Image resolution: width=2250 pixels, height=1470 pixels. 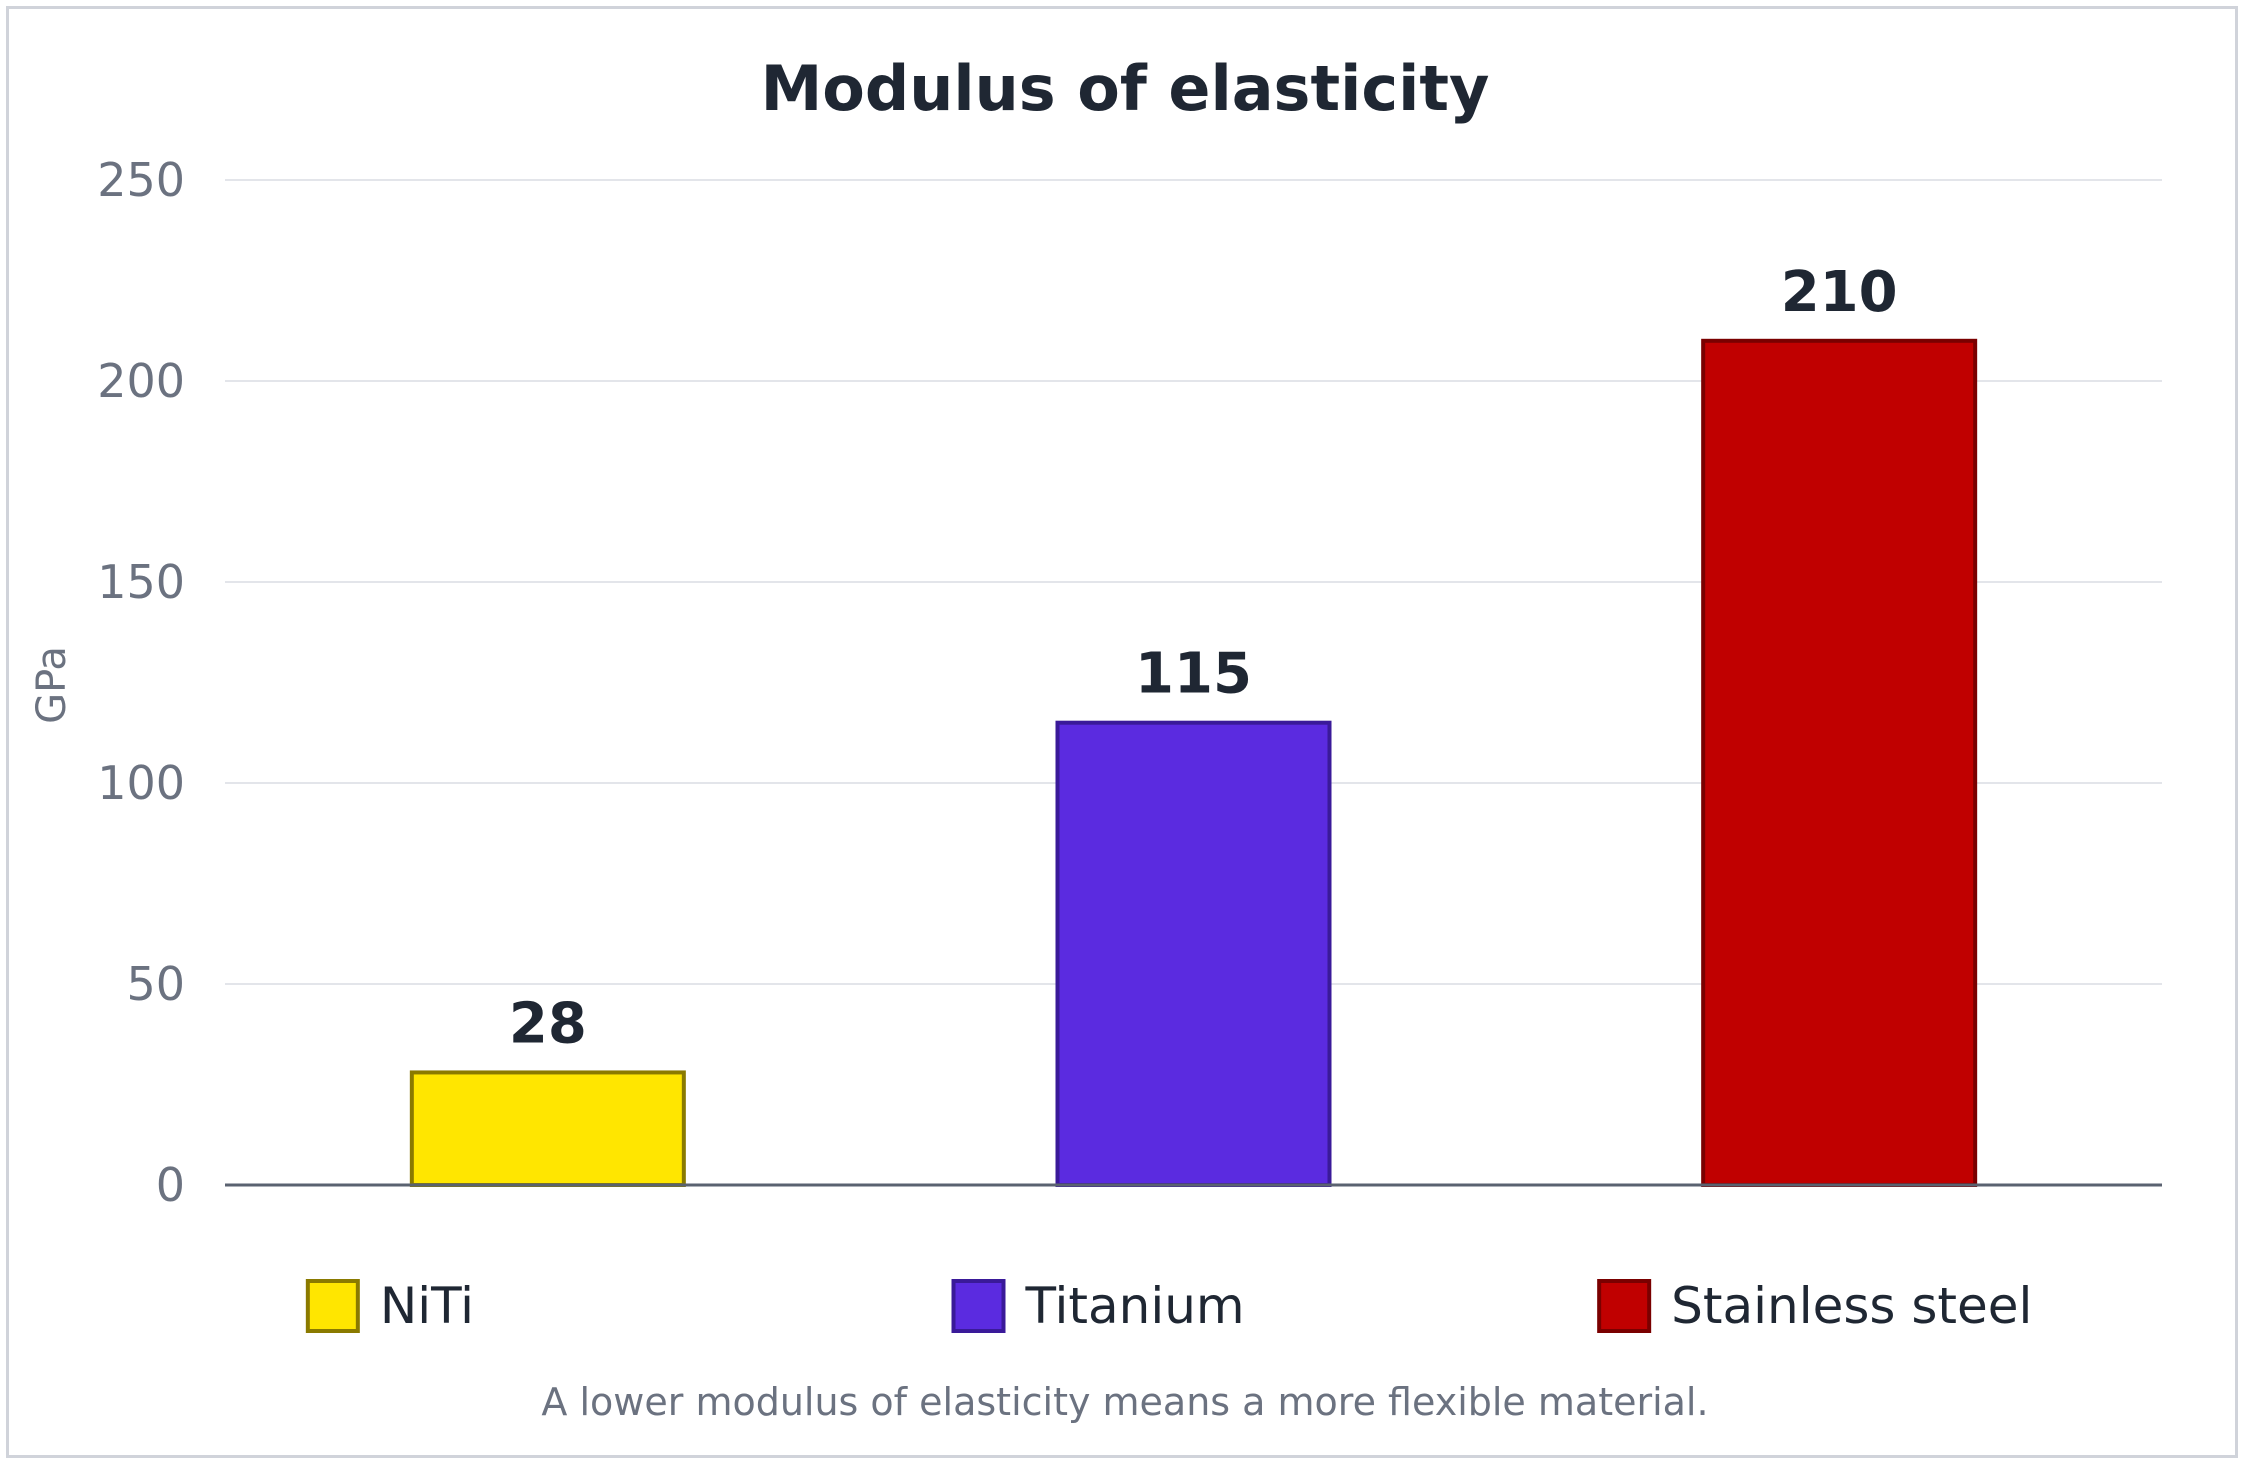 What do you see at coordinates (1193, 674) in the screenshot?
I see `data-label: 115` at bounding box center [1193, 674].